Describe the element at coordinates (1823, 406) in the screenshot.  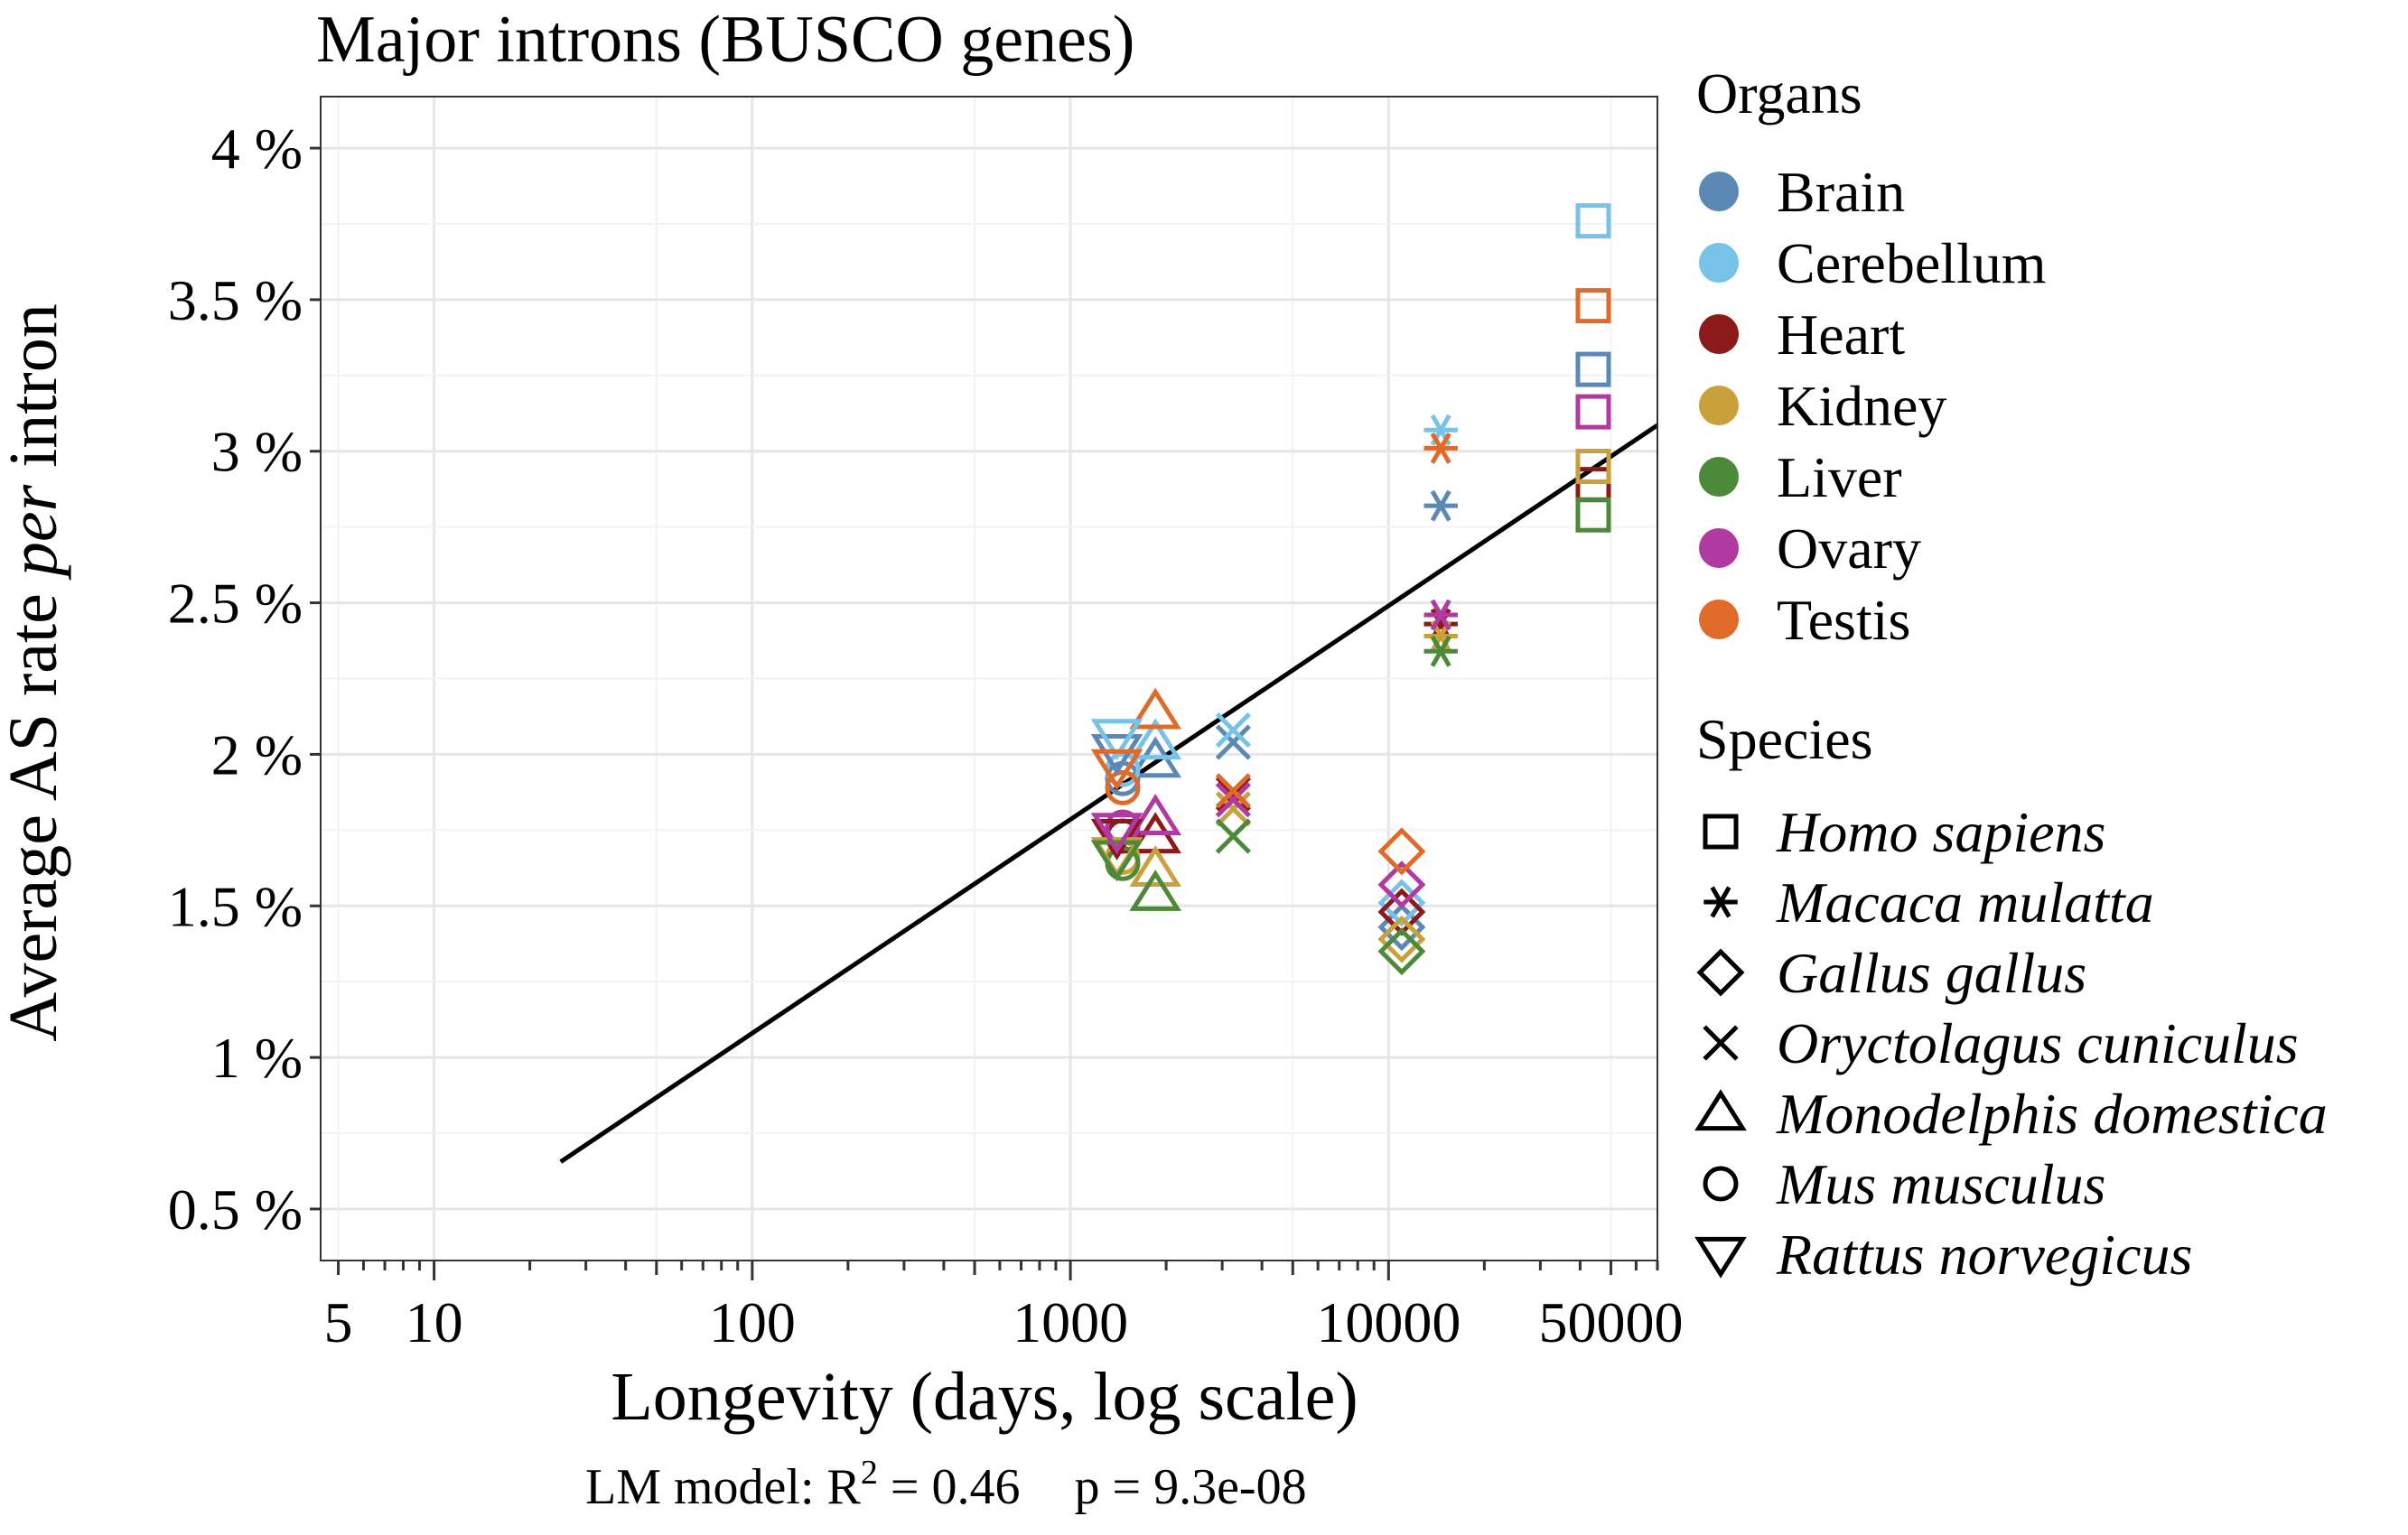
I see `organ-legend-item: Kidney` at that location.